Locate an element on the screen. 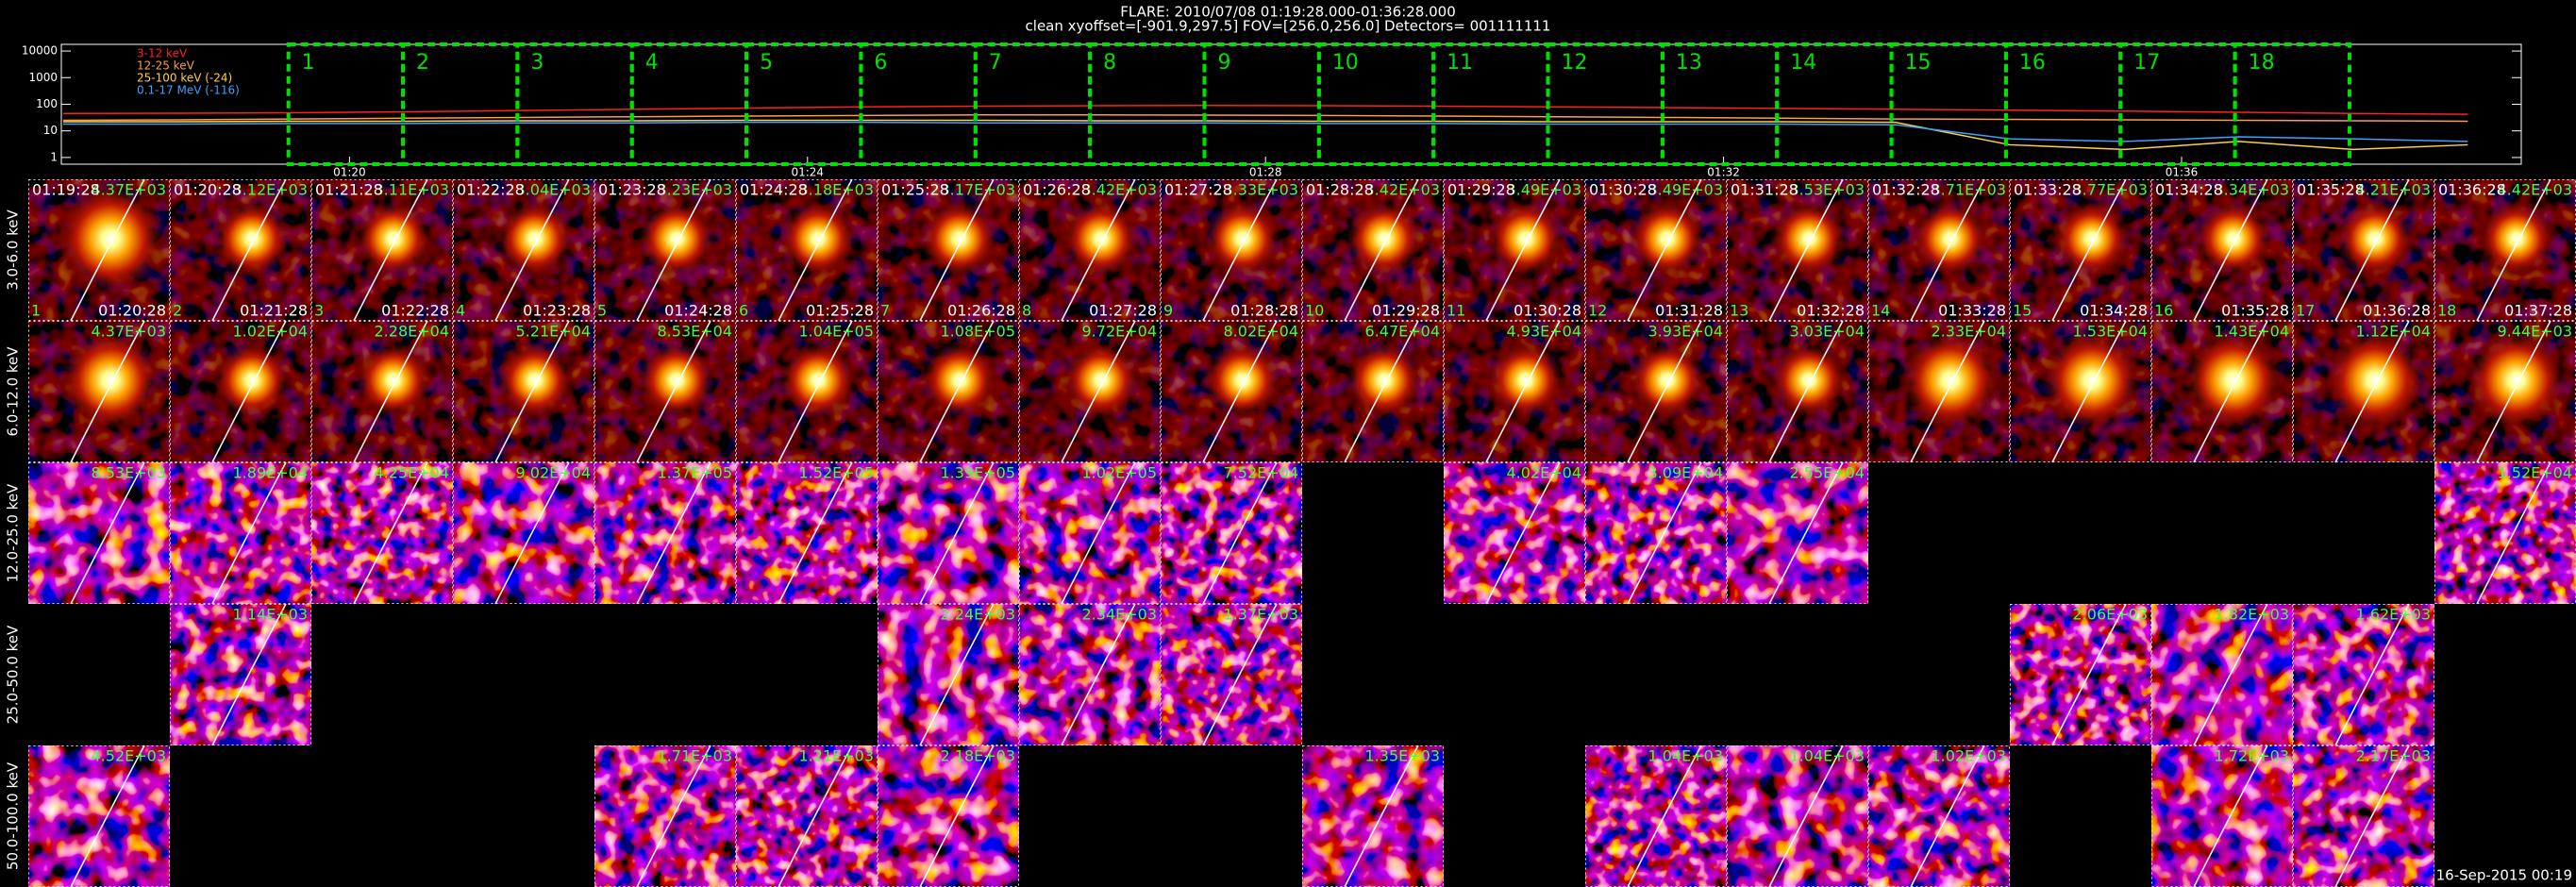 This screenshot has height=887, width=2576. image-panel: 2.28E+04 is located at coordinates (382, 392).